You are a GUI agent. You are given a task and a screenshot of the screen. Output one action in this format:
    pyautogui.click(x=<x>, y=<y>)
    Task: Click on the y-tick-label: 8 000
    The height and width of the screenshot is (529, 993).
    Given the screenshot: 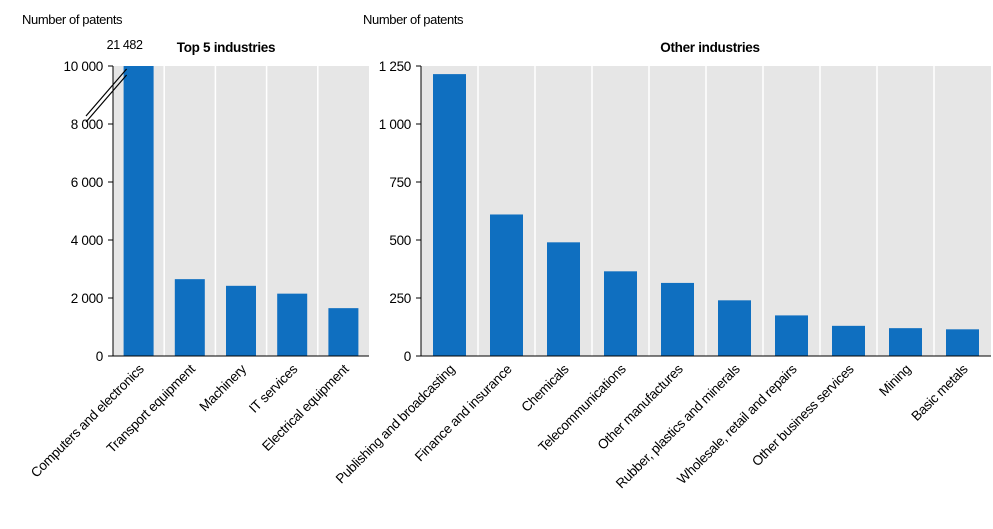 What is the action you would take?
    pyautogui.click(x=87, y=124)
    